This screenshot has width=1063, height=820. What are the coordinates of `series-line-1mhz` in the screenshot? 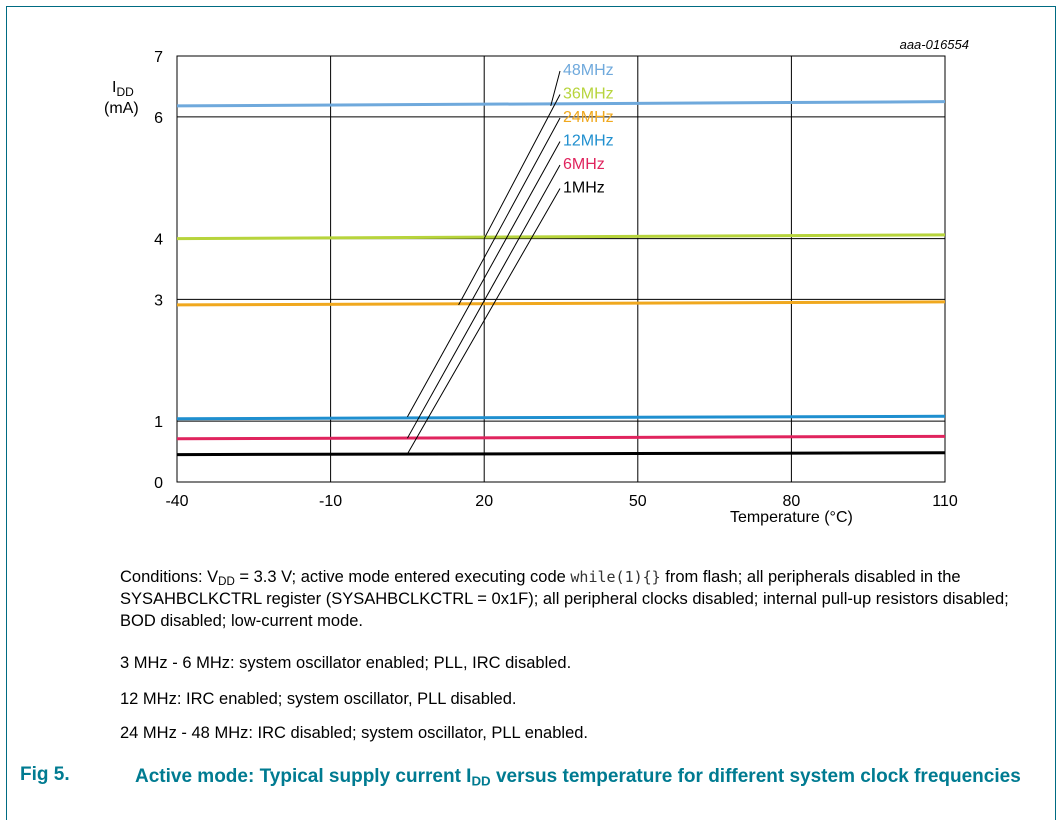 It's located at (561, 454).